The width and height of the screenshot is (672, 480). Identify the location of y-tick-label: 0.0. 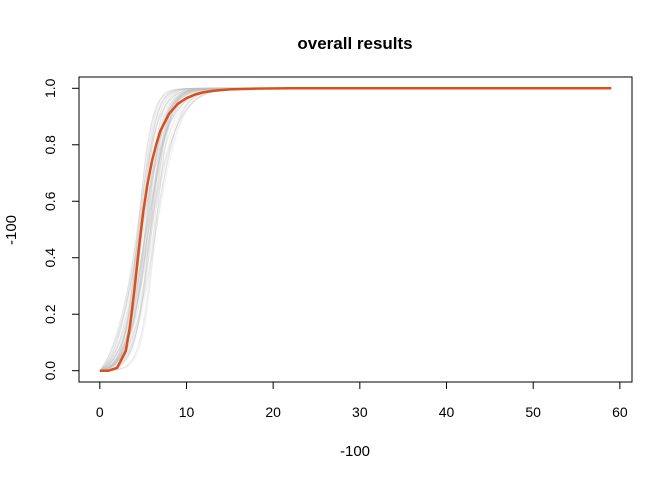
(50, 371).